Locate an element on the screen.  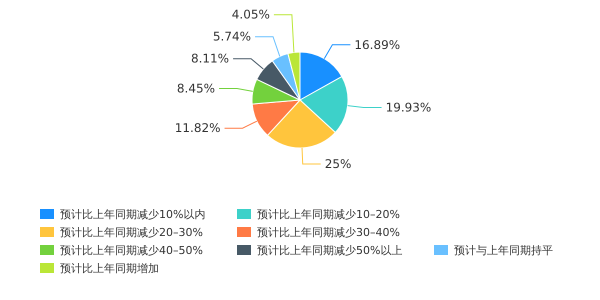
data-label: 16.89% is located at coordinates (377, 45).